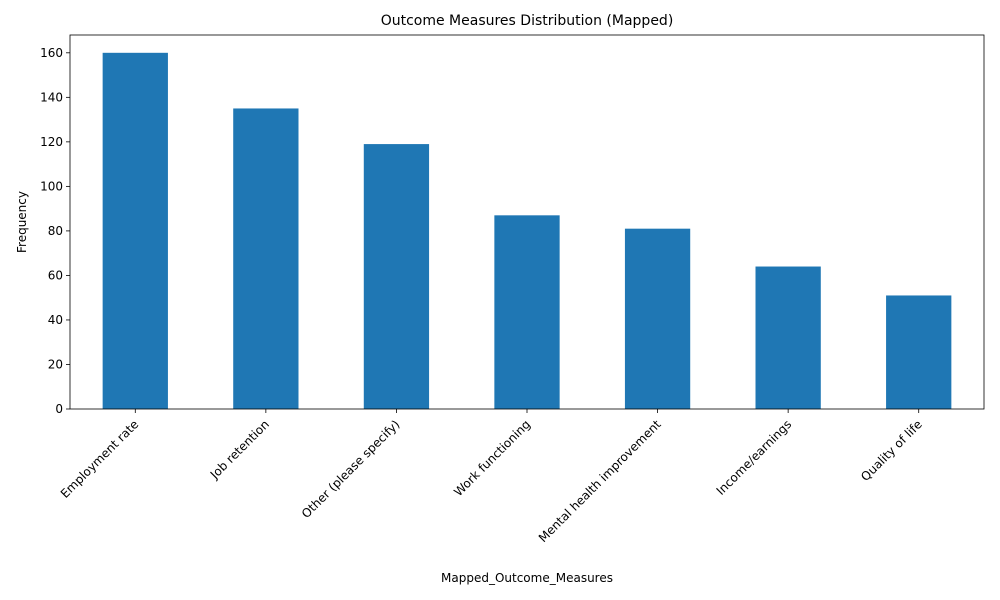 This screenshot has width=1000, height=600. What do you see at coordinates (55, 364) in the screenshot?
I see `y-tick-label: 20` at bounding box center [55, 364].